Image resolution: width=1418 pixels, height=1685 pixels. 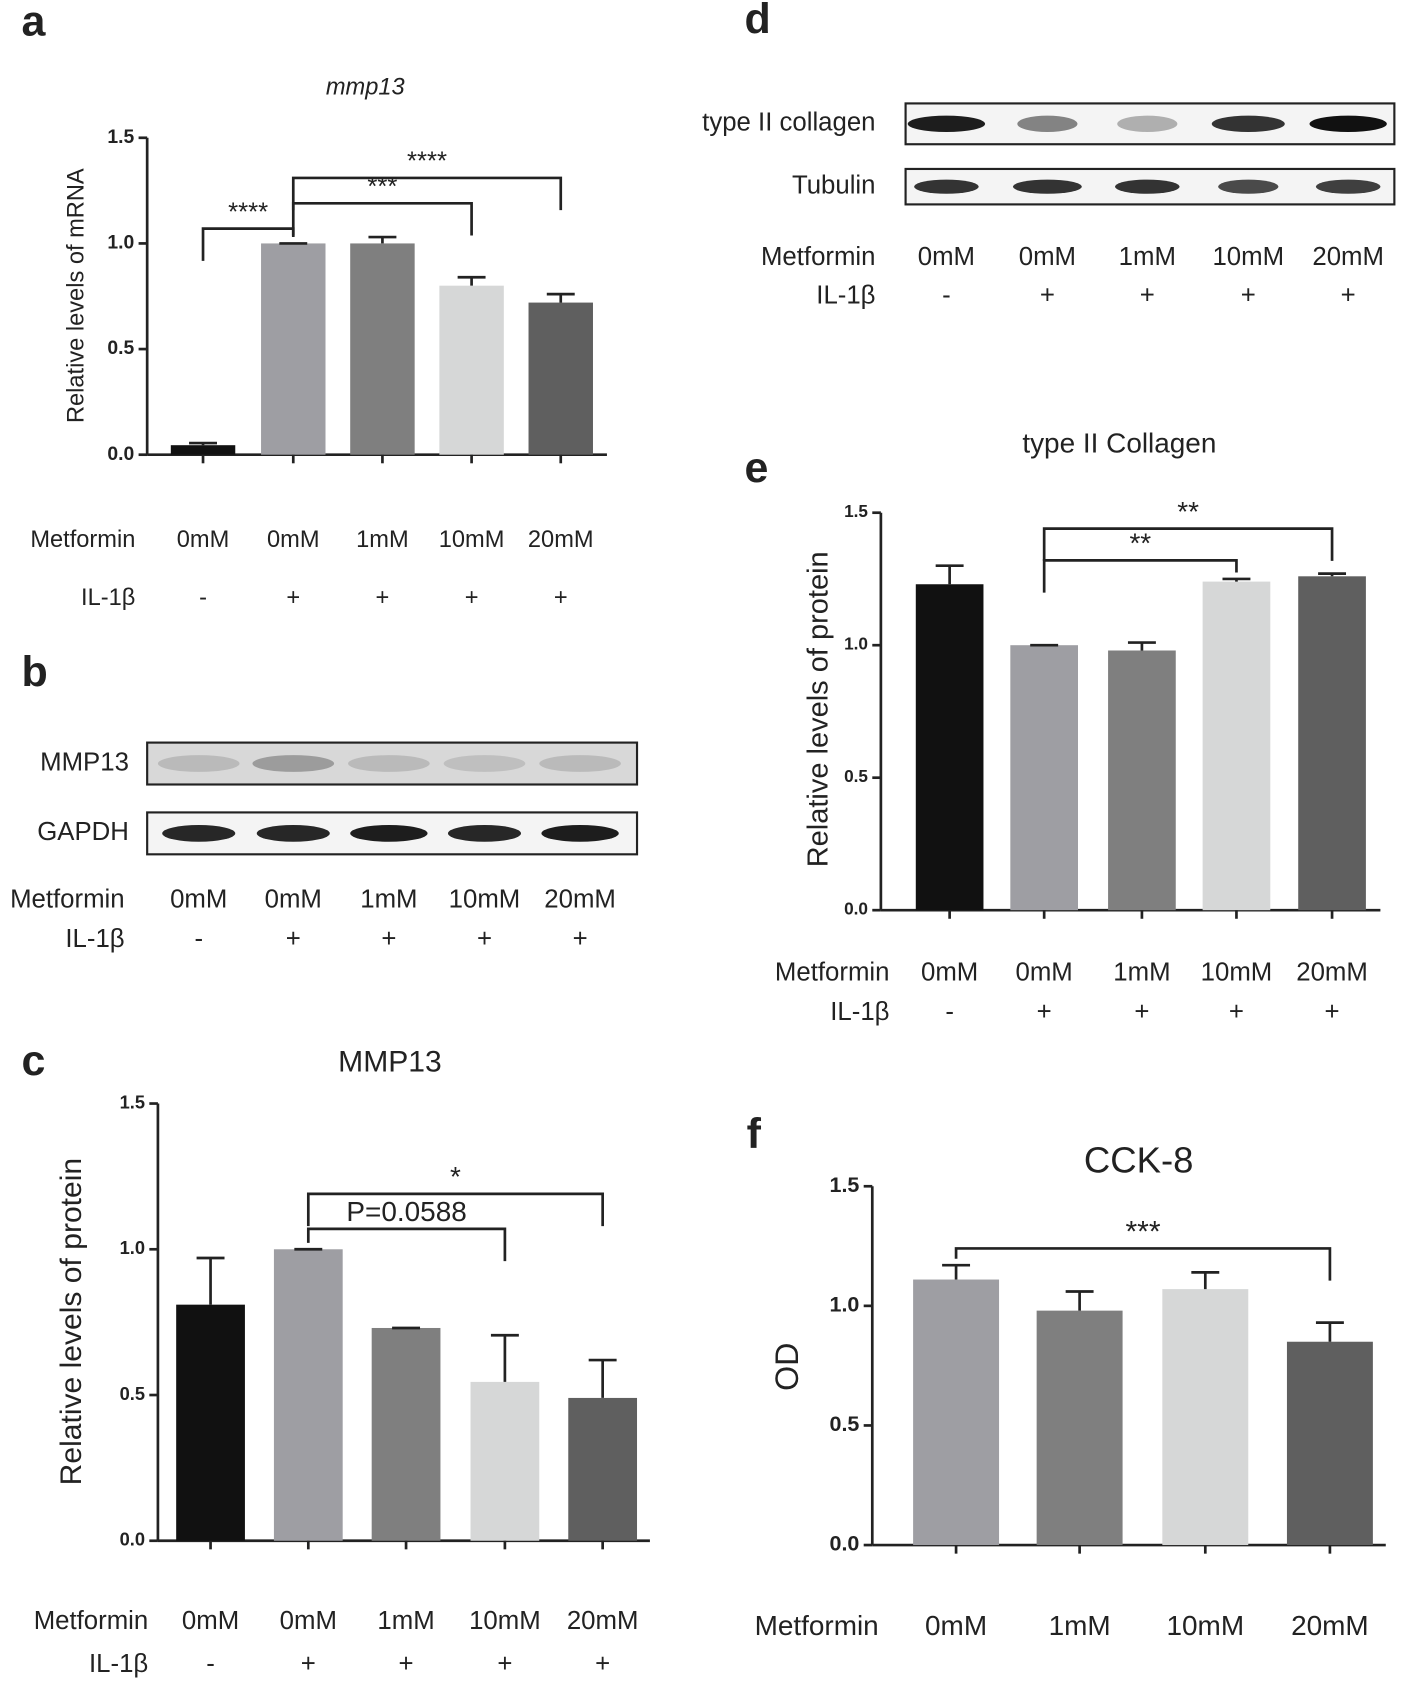 What do you see at coordinates (787, 1367) in the screenshot?
I see `y-axis-label: OD` at bounding box center [787, 1367].